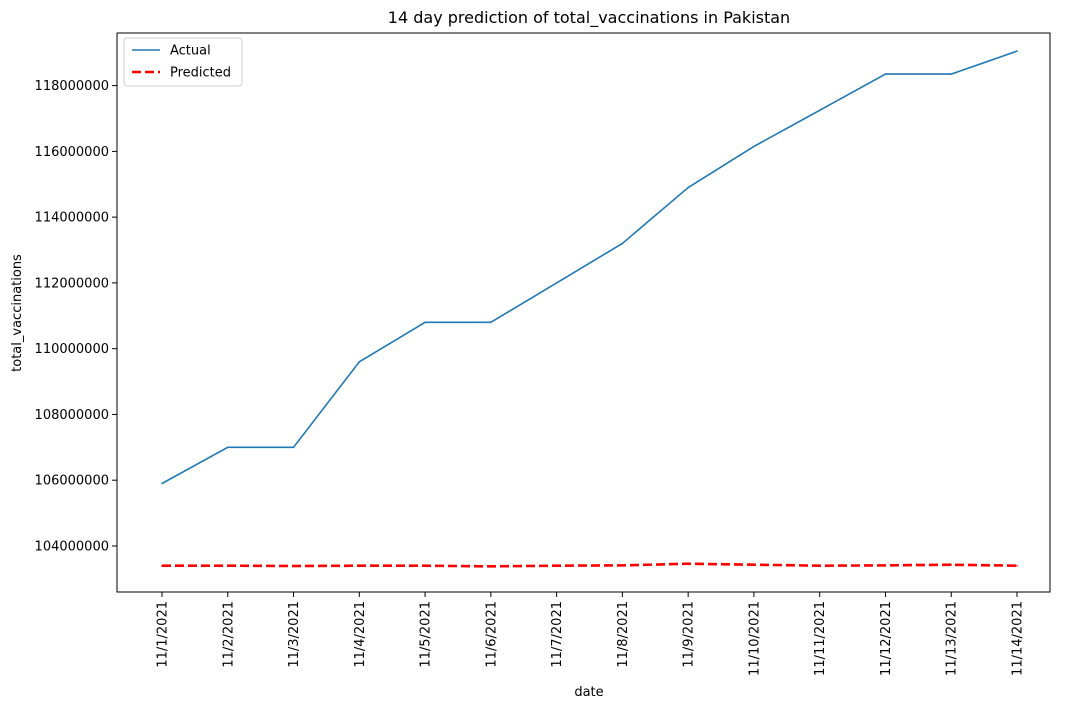 Image resolution: width=1070 pixels, height=709 pixels. I want to click on y-tick-label: 110000000, so click(72, 349).